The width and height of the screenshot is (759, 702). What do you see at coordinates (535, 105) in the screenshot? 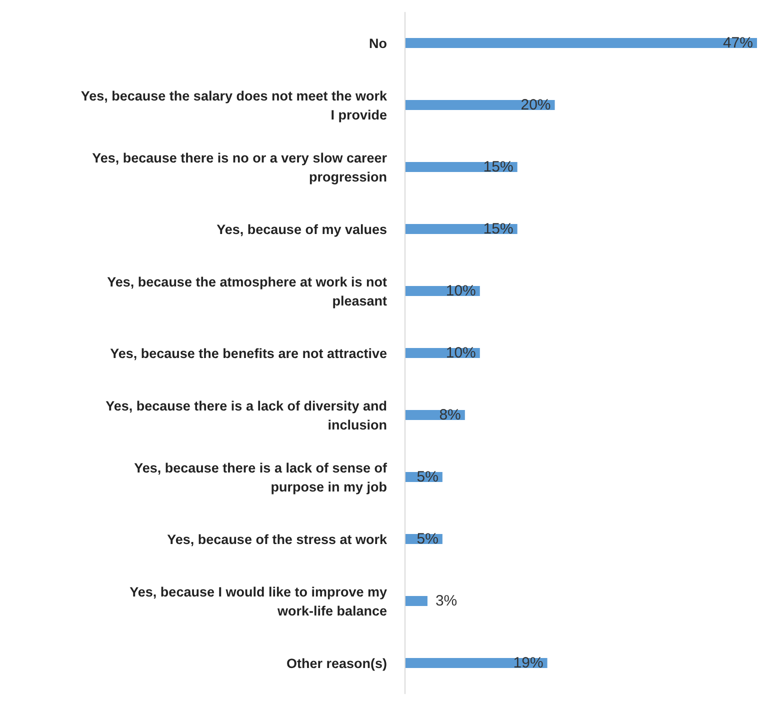
I see `data-label: 20%` at bounding box center [535, 105].